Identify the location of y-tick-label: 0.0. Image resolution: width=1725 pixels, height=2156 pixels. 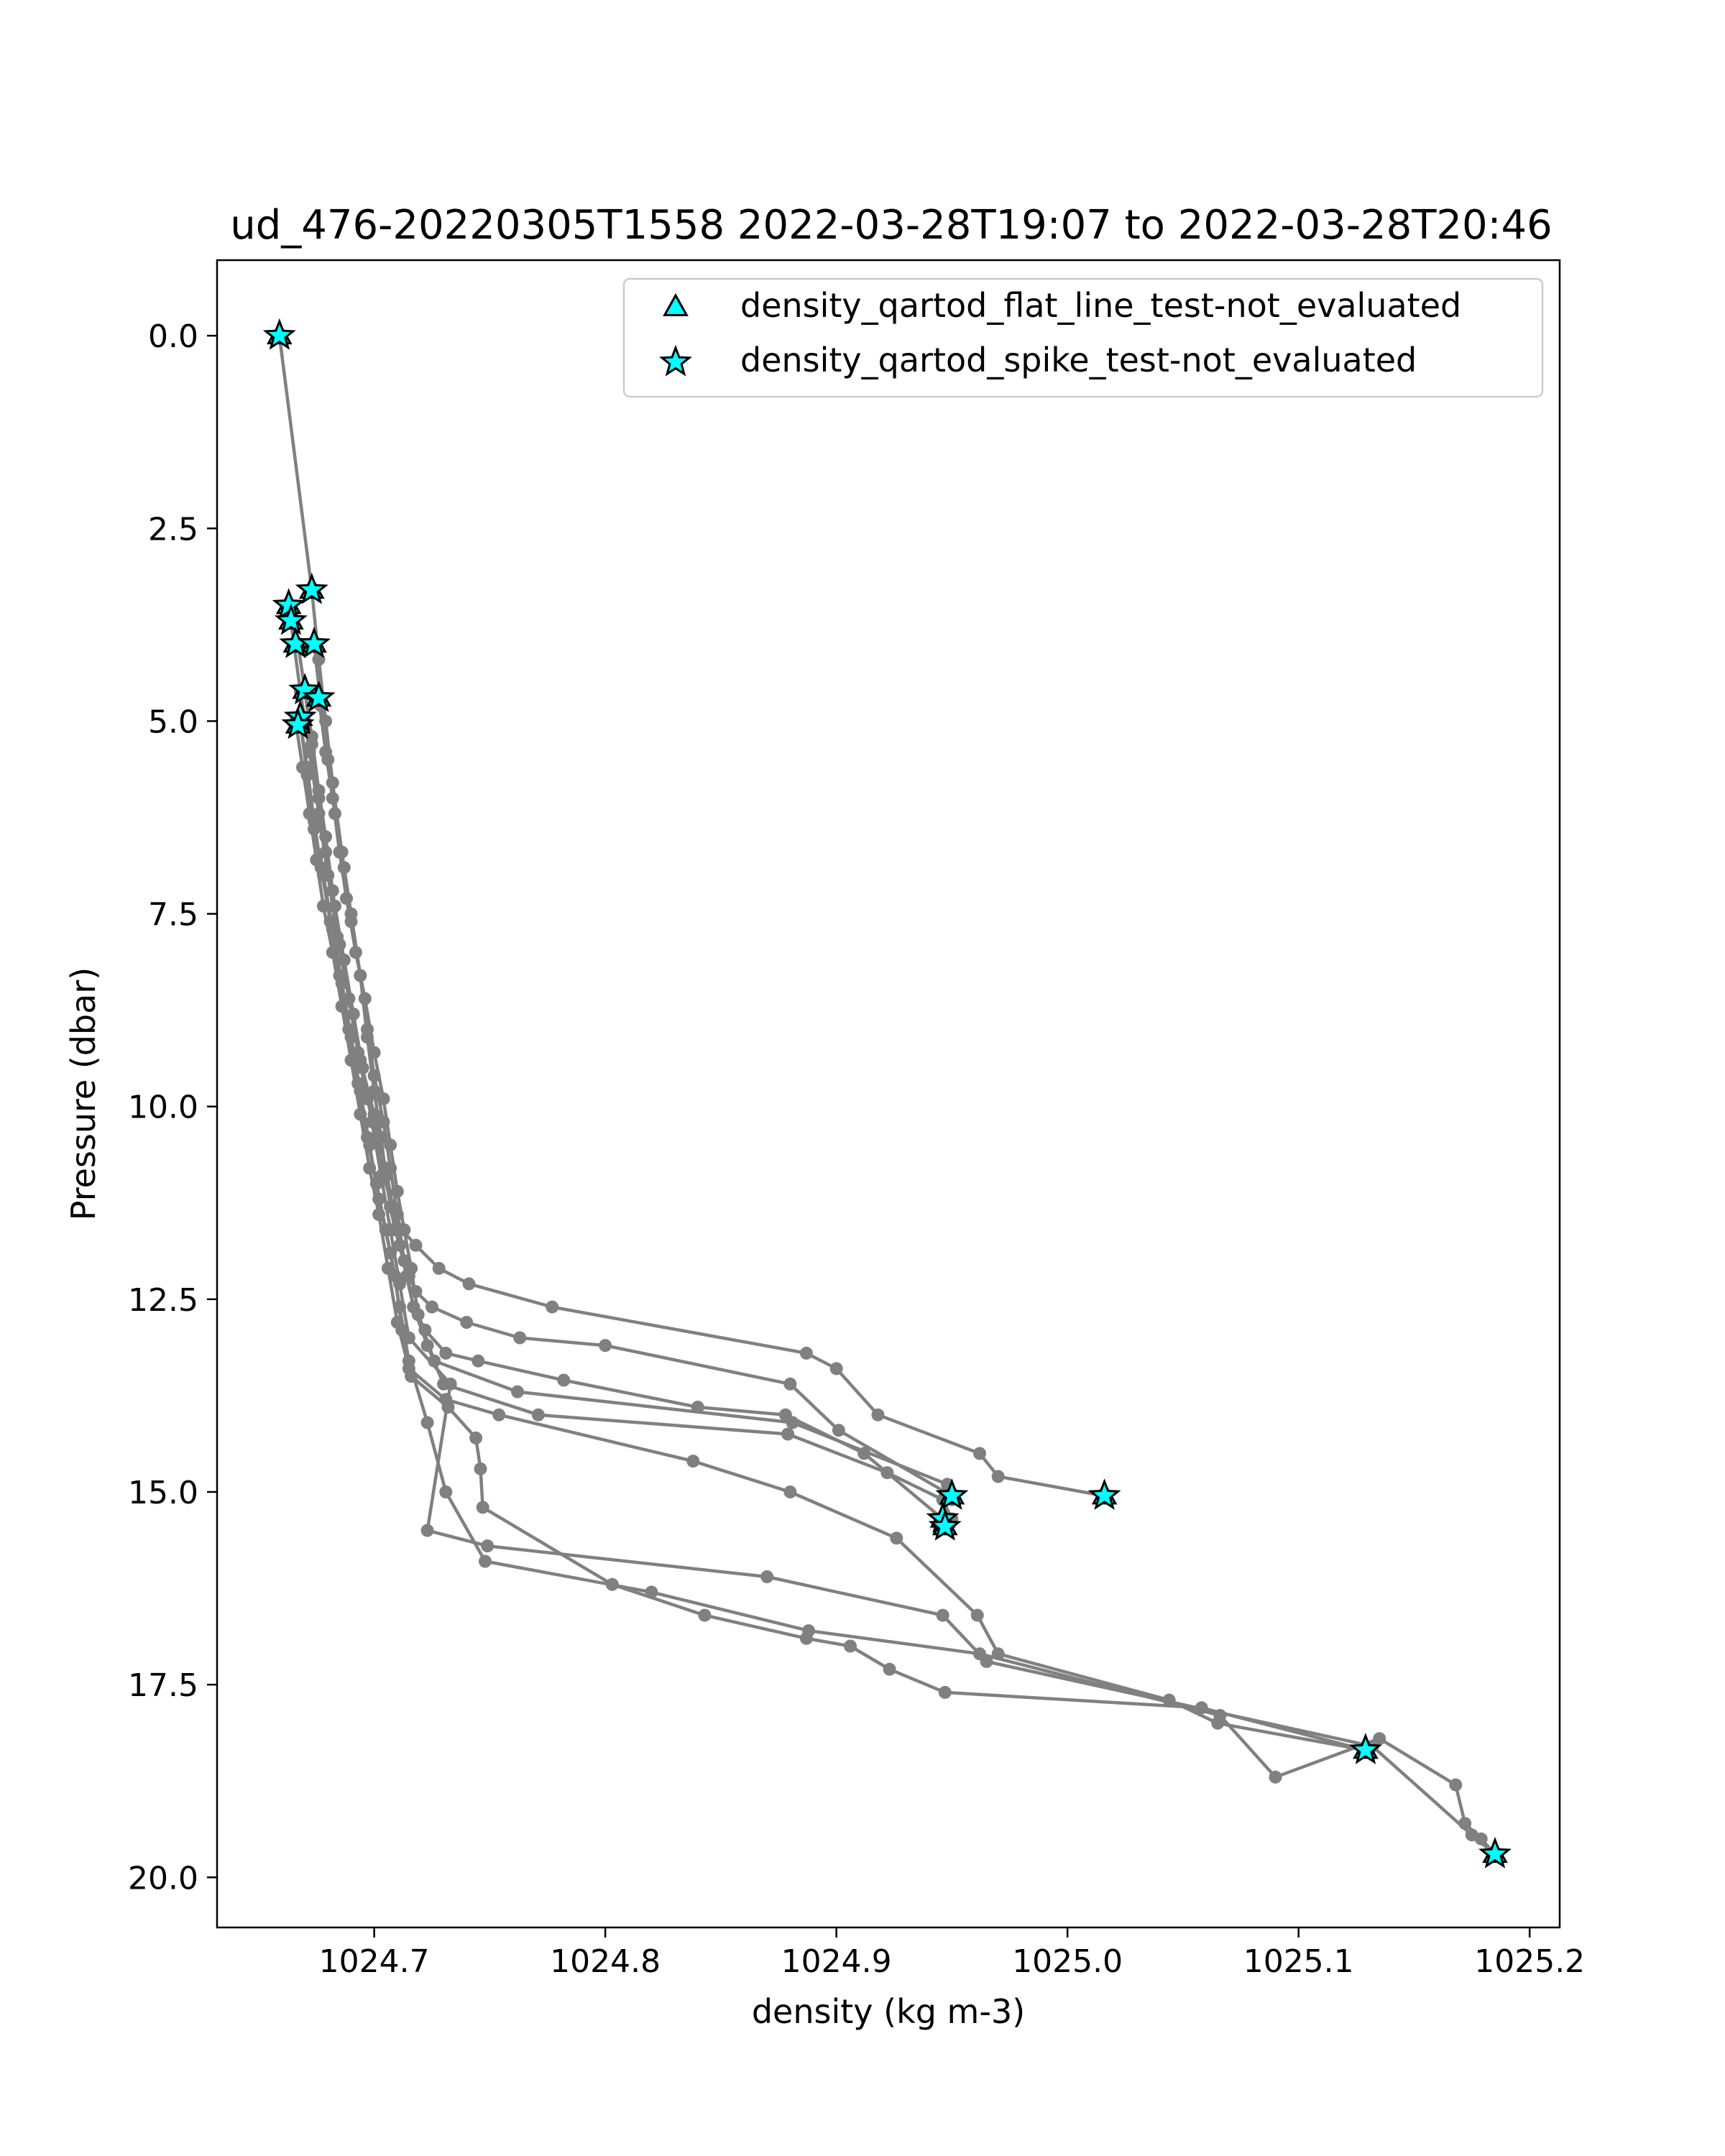
(173, 336).